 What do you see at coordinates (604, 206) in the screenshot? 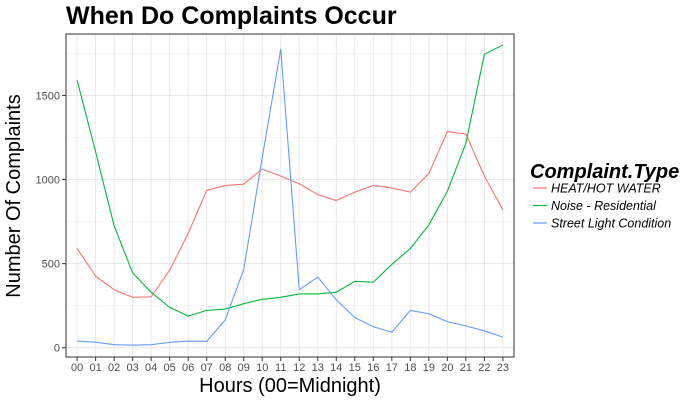
I see `legend-label: Noise - Residential` at bounding box center [604, 206].